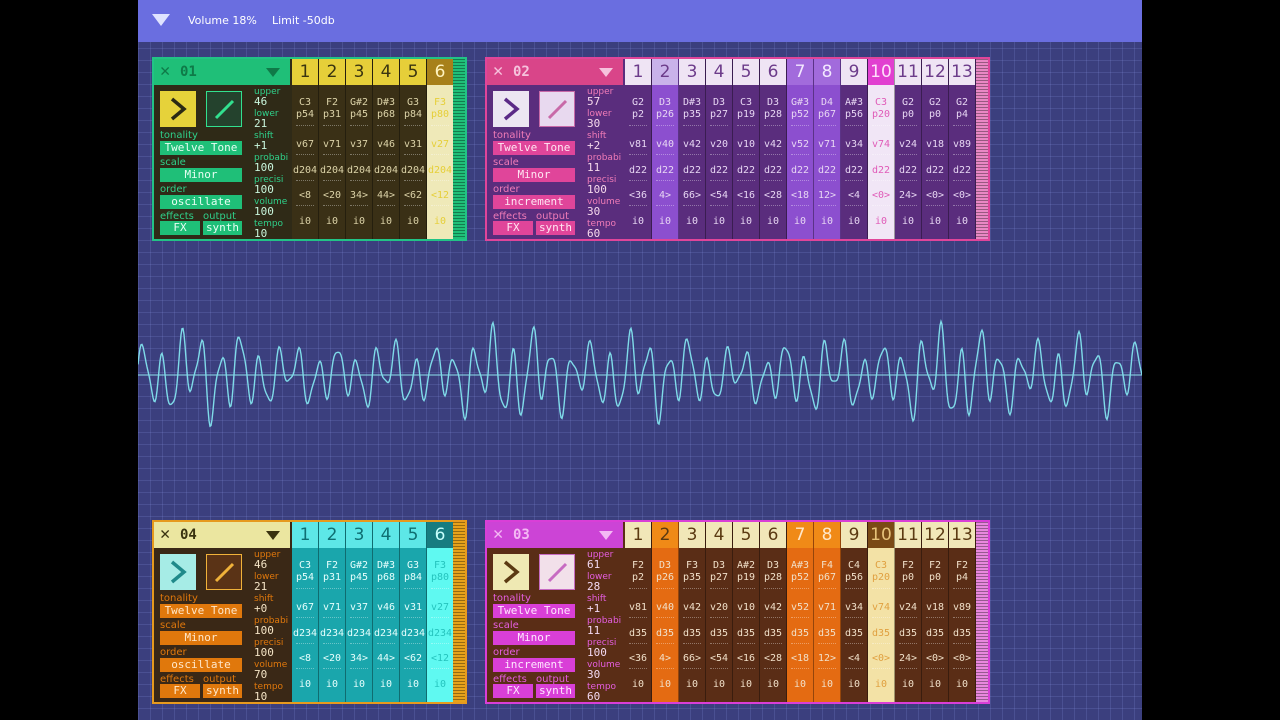  Describe the element at coordinates (962, 577) in the screenshot. I see `step-p: p4` at that location.